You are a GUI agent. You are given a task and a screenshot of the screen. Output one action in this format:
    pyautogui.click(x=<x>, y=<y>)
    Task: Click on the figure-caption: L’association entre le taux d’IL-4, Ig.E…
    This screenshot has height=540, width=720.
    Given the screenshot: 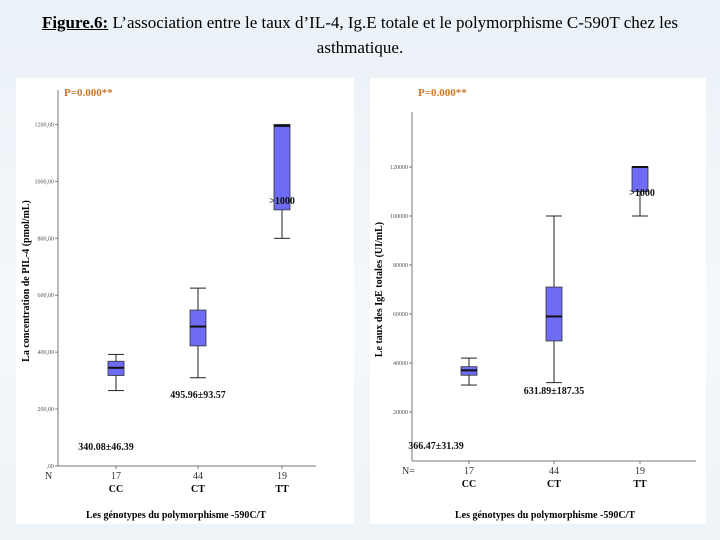 What is the action you would take?
    pyautogui.click(x=393, y=35)
    